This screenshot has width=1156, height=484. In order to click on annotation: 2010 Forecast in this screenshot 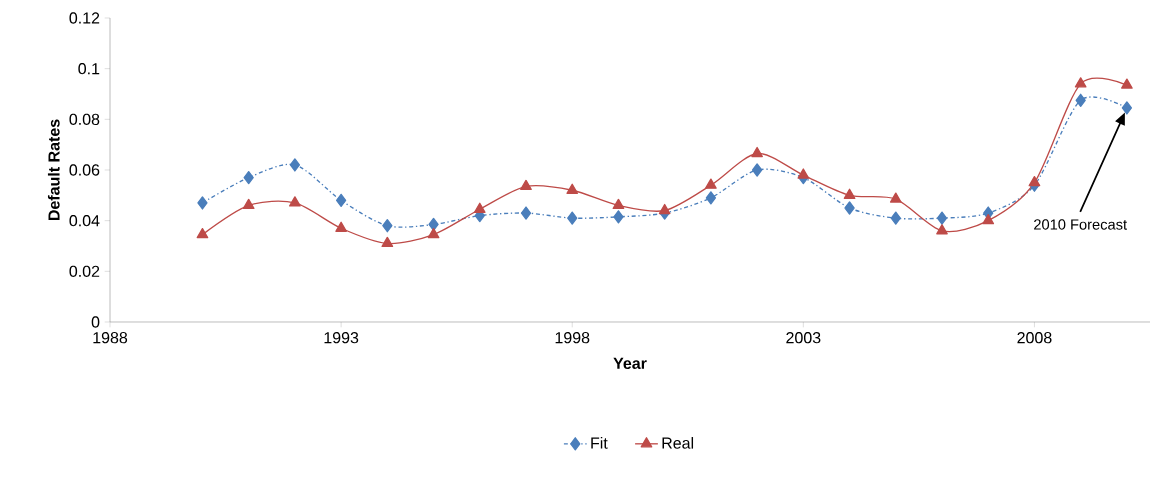, I will do `click(1080, 224)`.